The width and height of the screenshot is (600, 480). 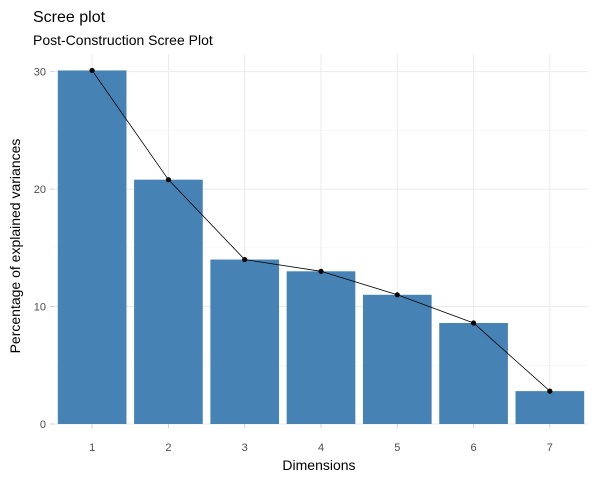 What do you see at coordinates (40, 308) in the screenshot?
I see `y-tick-label: 10` at bounding box center [40, 308].